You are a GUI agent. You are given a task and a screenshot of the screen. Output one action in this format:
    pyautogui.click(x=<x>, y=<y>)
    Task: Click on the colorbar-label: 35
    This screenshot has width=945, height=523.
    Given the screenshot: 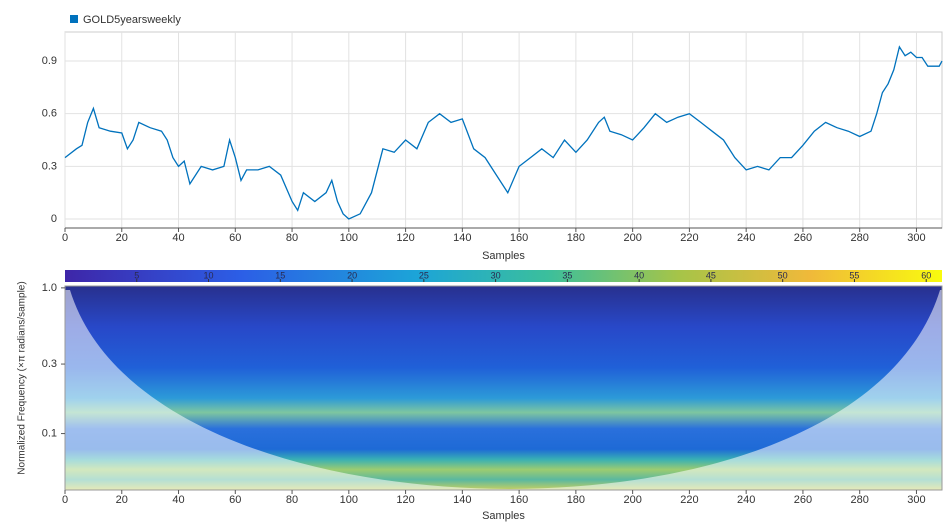 What is the action you would take?
    pyautogui.click(x=567, y=275)
    